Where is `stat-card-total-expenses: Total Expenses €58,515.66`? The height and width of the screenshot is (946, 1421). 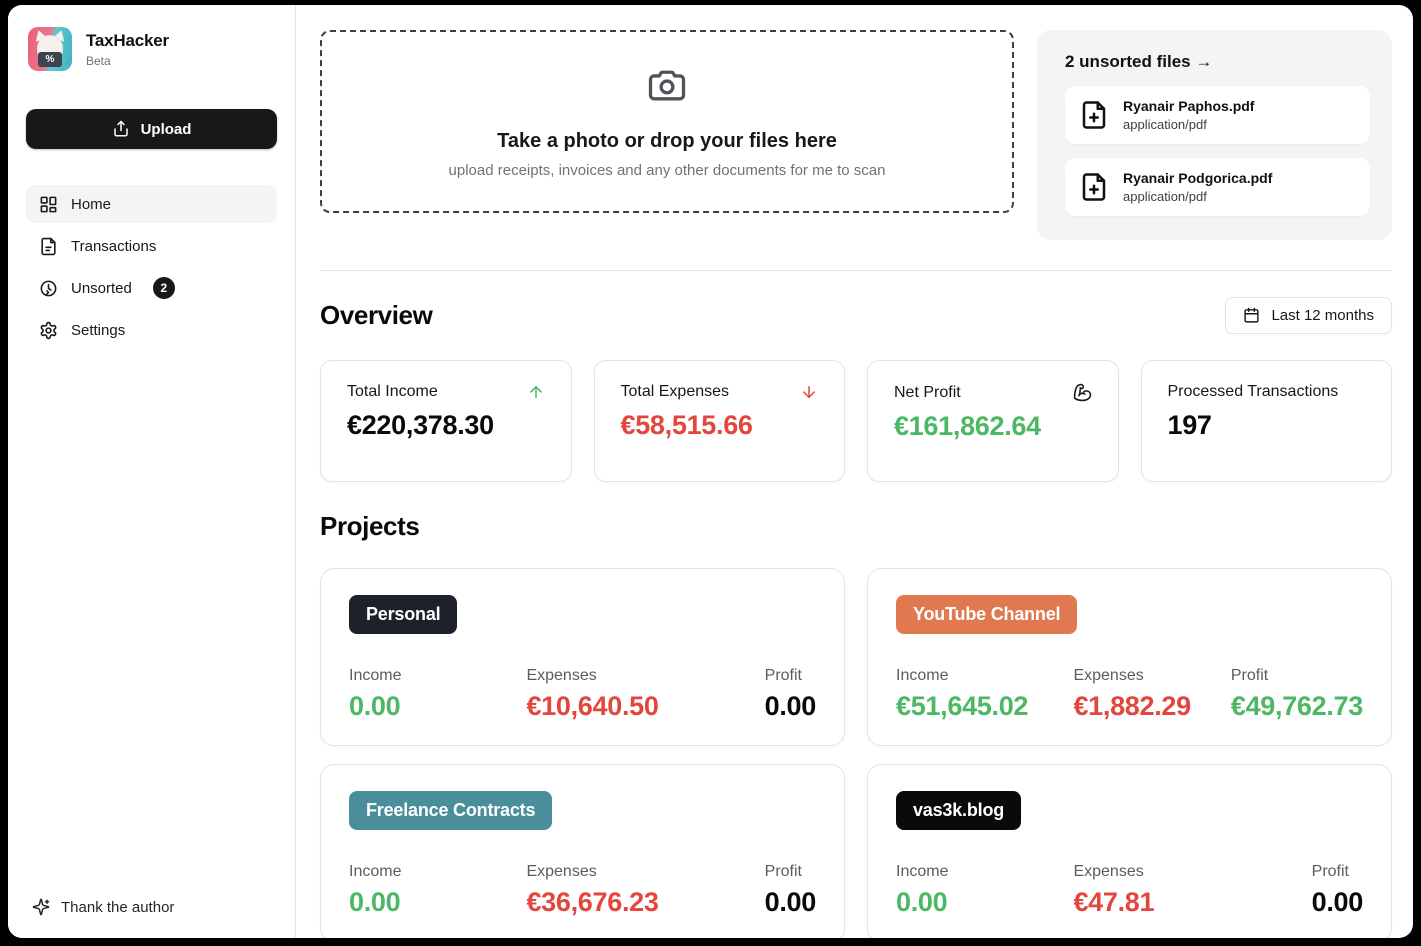
stat-card-total-expenses: Total Expenses €58,515.66 is located at coordinates (719, 421).